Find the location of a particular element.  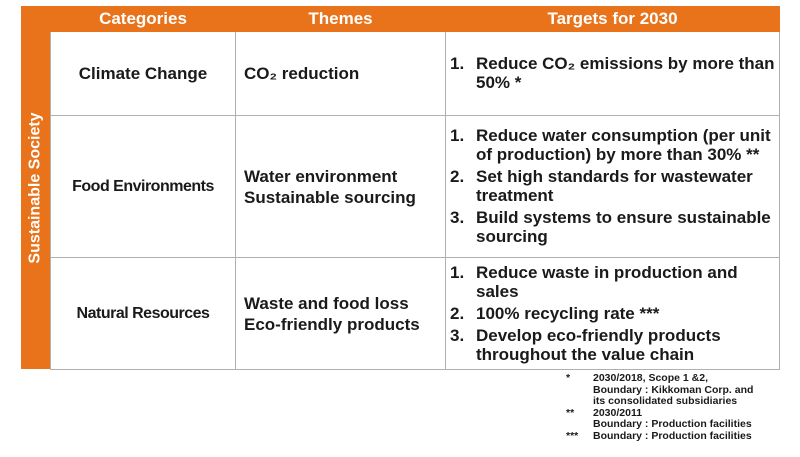

header-row: Categories Themes Targets for 2030 is located at coordinates (415, 19).